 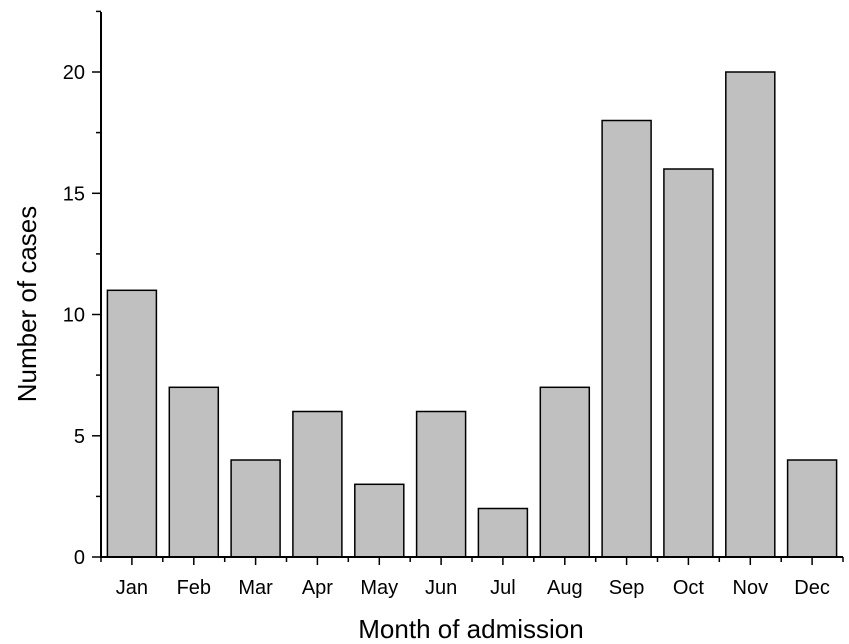 I want to click on bar-may, so click(x=379, y=520).